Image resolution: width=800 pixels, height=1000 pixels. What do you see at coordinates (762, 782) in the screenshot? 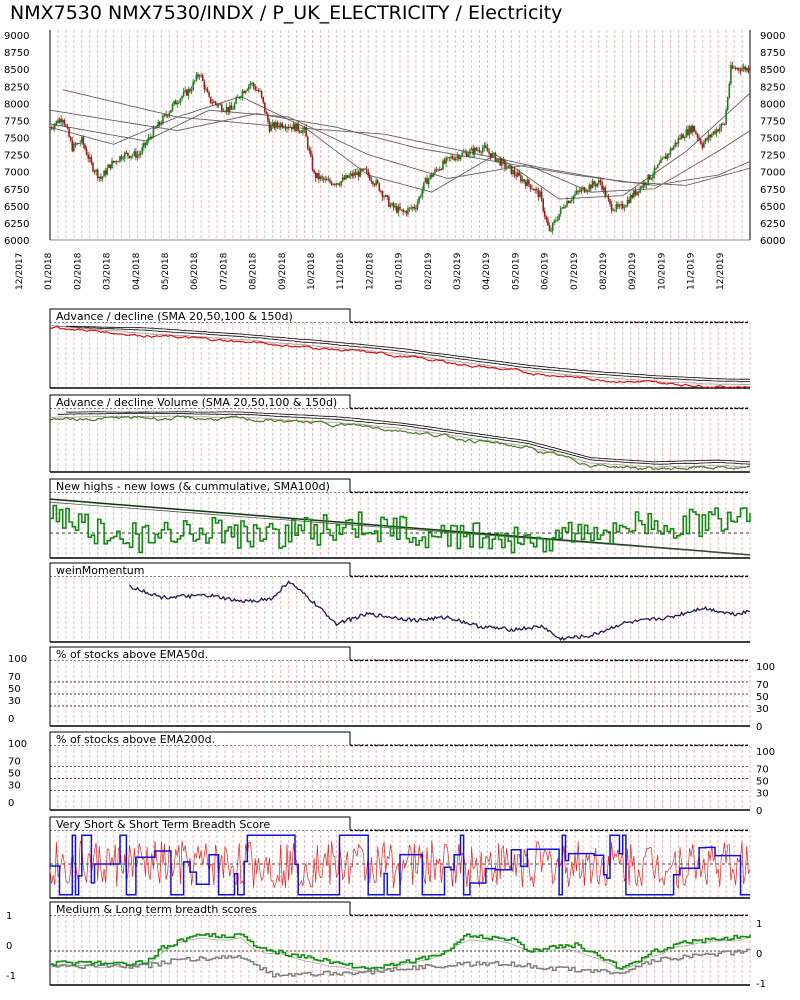
I see `y-tick-label-right: 50` at bounding box center [762, 782].